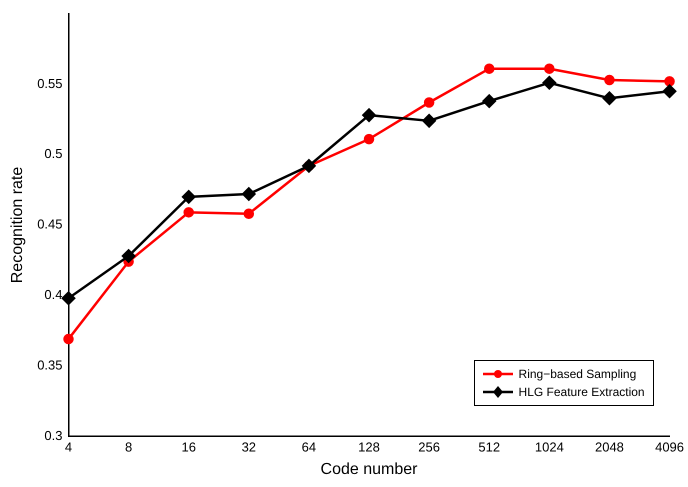 This screenshot has width=688, height=487. Describe the element at coordinates (17, 225) in the screenshot. I see `y-axis-title: Recognition rate` at that location.